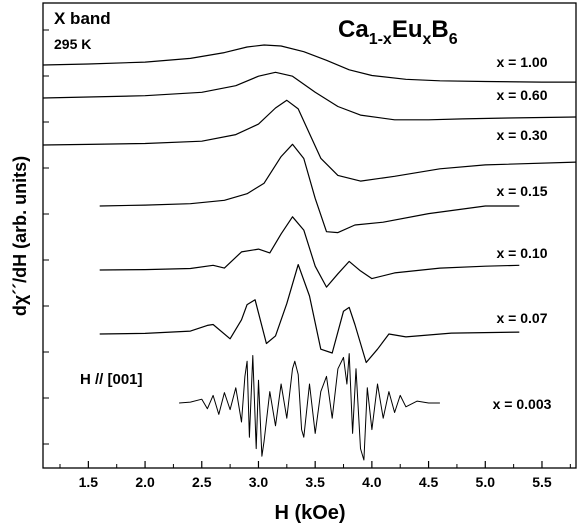  What do you see at coordinates (89, 482) in the screenshot?
I see `x-tick-label: 1.5` at bounding box center [89, 482].